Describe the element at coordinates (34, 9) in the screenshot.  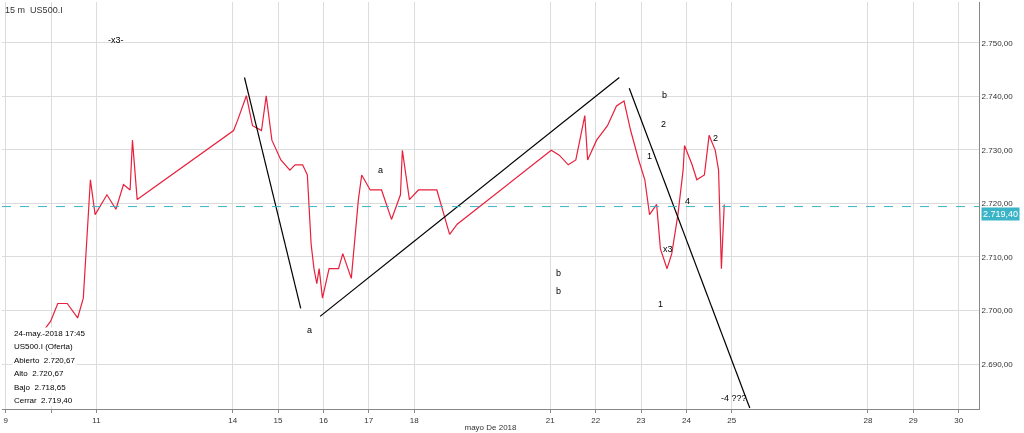
I see `chart-title: 15 m US500.I` at that location.